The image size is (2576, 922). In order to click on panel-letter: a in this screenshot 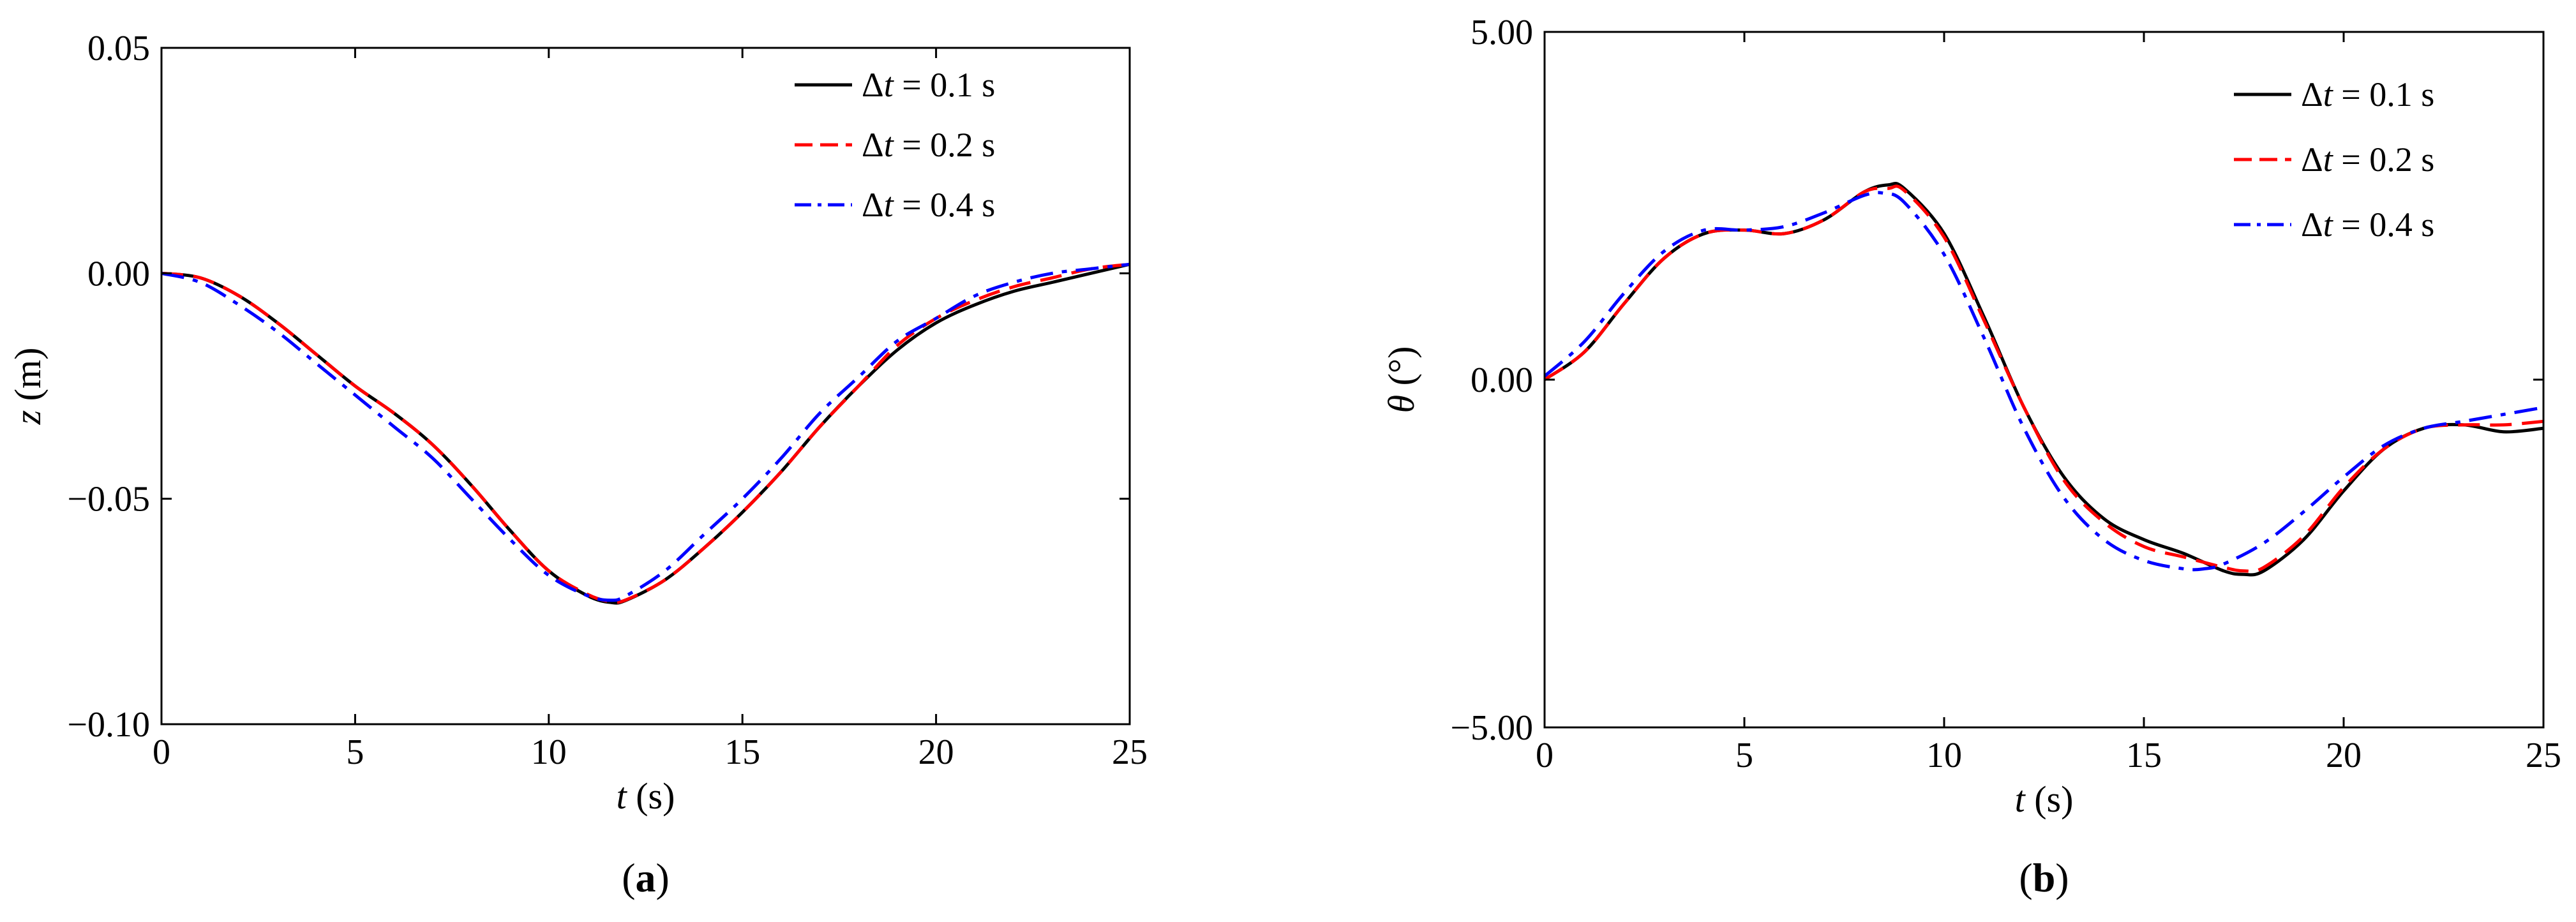, I will do `click(646, 877)`.